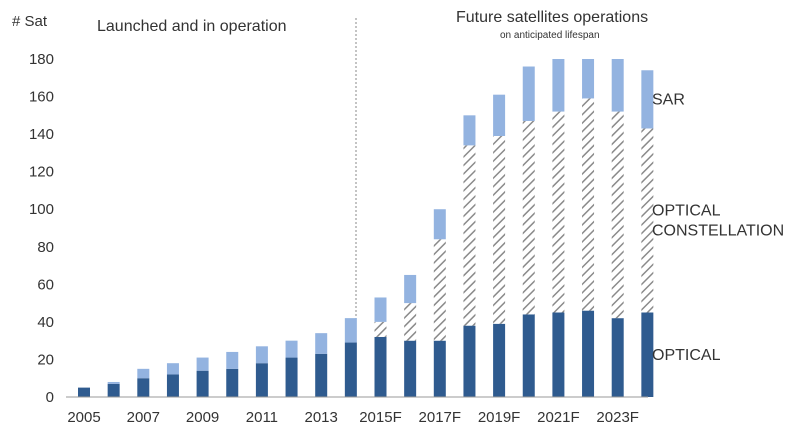  What do you see at coordinates (261, 355) in the screenshot?
I see `bar-segment-sar-2011` at bounding box center [261, 355].